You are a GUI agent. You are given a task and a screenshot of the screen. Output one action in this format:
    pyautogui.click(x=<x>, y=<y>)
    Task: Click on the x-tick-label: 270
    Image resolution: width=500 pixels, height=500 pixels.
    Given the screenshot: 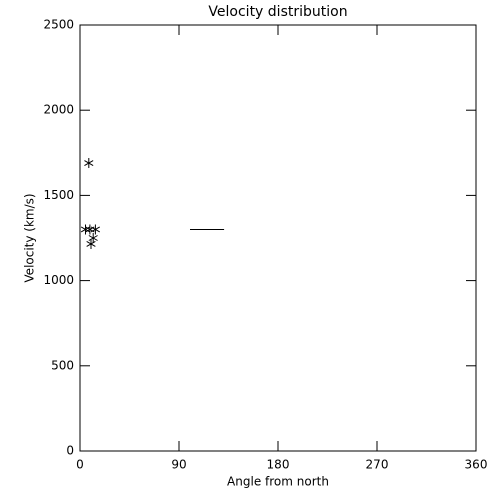 What is the action you would take?
    pyautogui.click(x=377, y=465)
    